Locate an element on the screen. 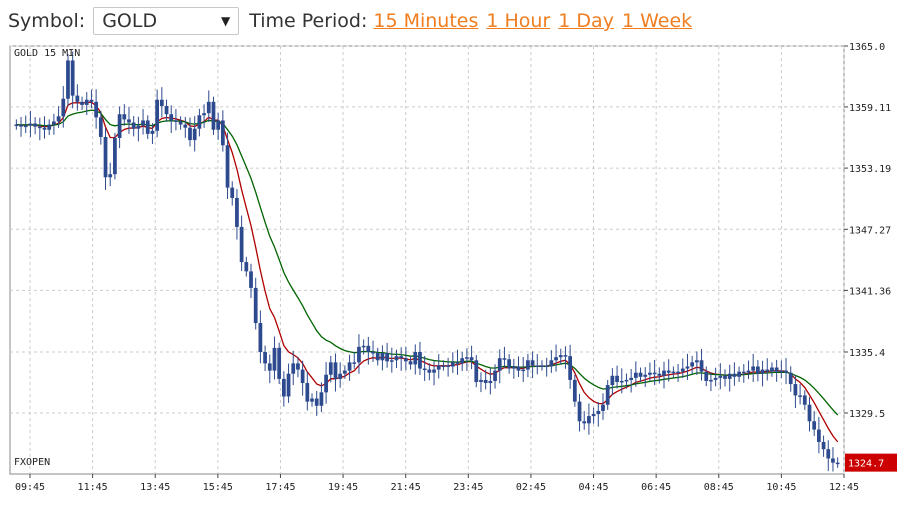 The height and width of the screenshot is (506, 901). x-tick-label: 15:45 is located at coordinates (218, 487).